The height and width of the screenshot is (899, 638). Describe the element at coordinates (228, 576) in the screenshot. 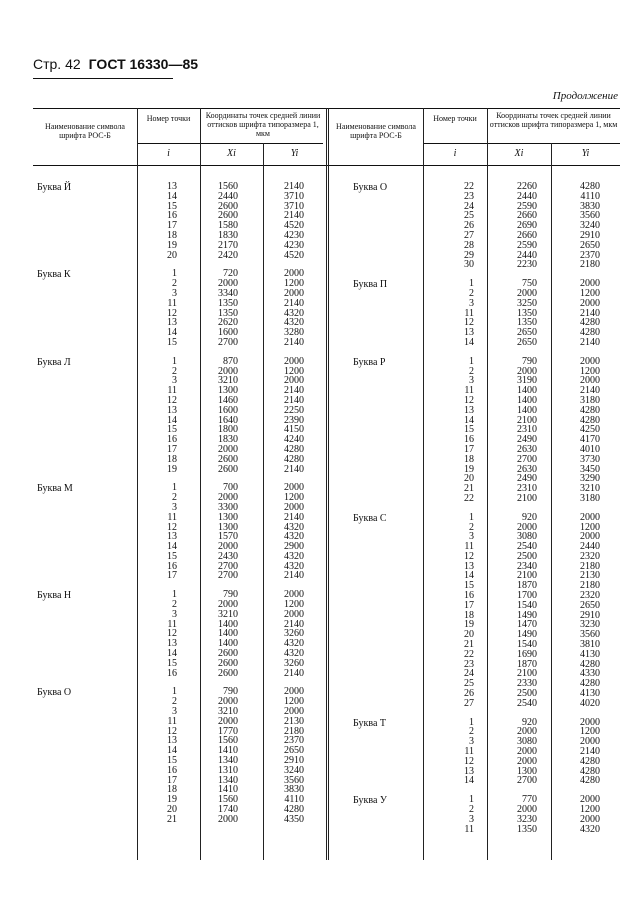

I see `x-coordinate: 2700` at that location.